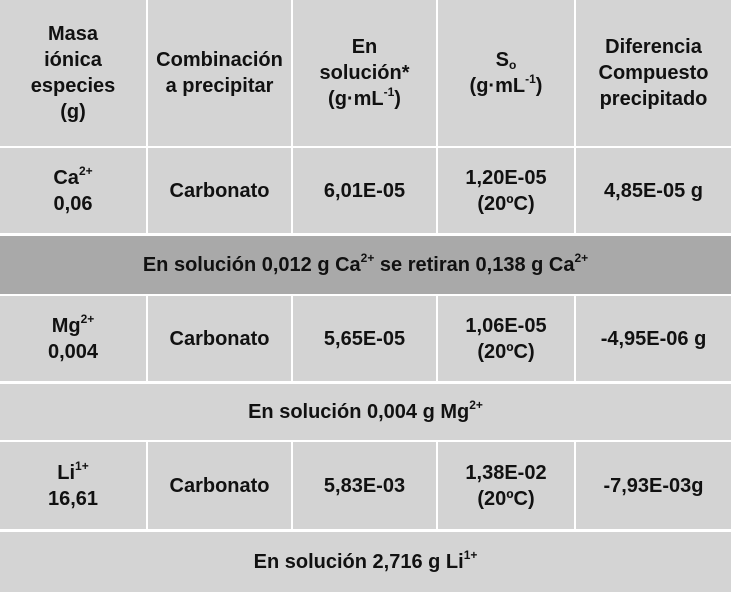 The image size is (731, 592). I want to click on summary-text: En solución 2,716 g Li1+, so click(365, 562).